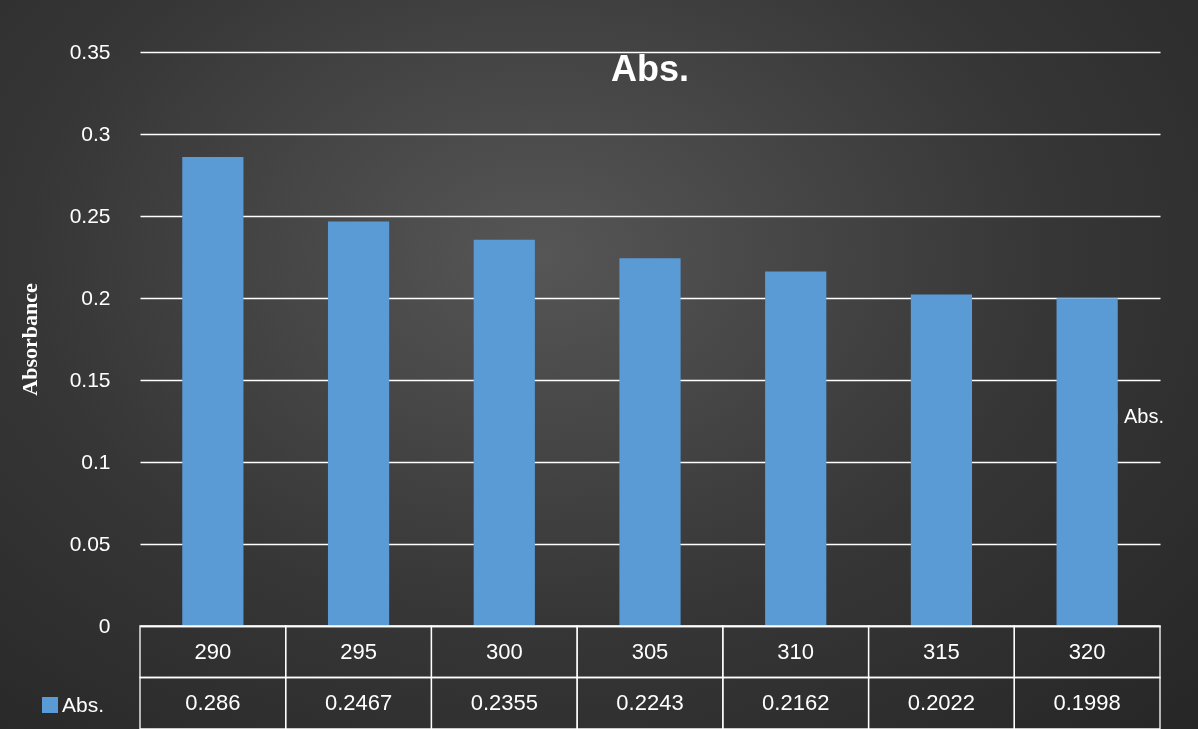 The height and width of the screenshot is (729, 1198). I want to click on y-tick-label: 0.2, so click(96, 297).